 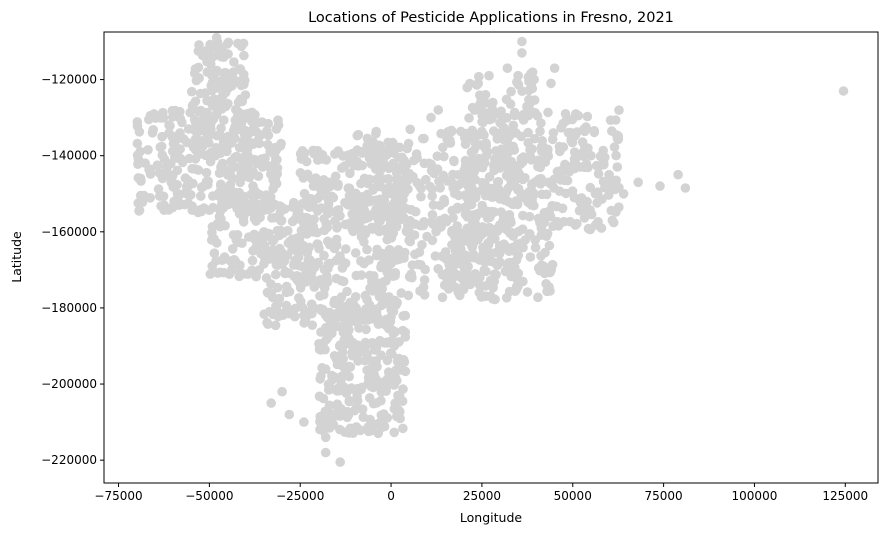 What do you see at coordinates (69, 384) in the screenshot?
I see `y-tick-label: −200000` at bounding box center [69, 384].